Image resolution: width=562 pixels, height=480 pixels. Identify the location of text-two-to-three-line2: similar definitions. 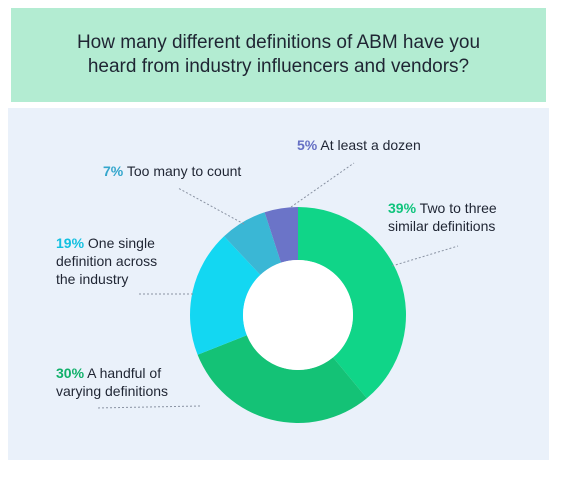
(442, 226).